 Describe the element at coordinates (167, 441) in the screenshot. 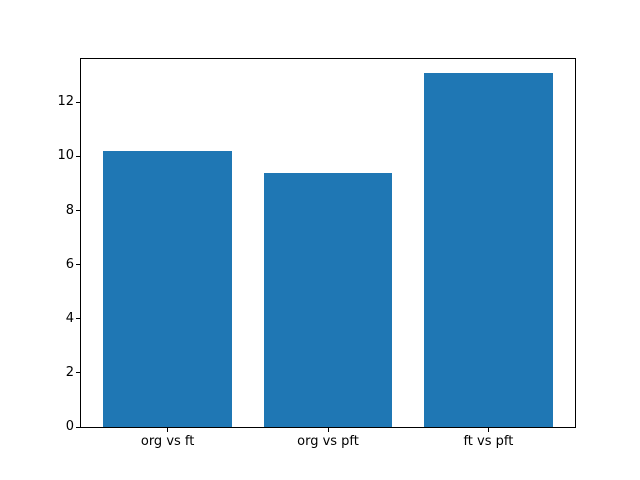

I see `x-tick-label: org vs ft` at that location.